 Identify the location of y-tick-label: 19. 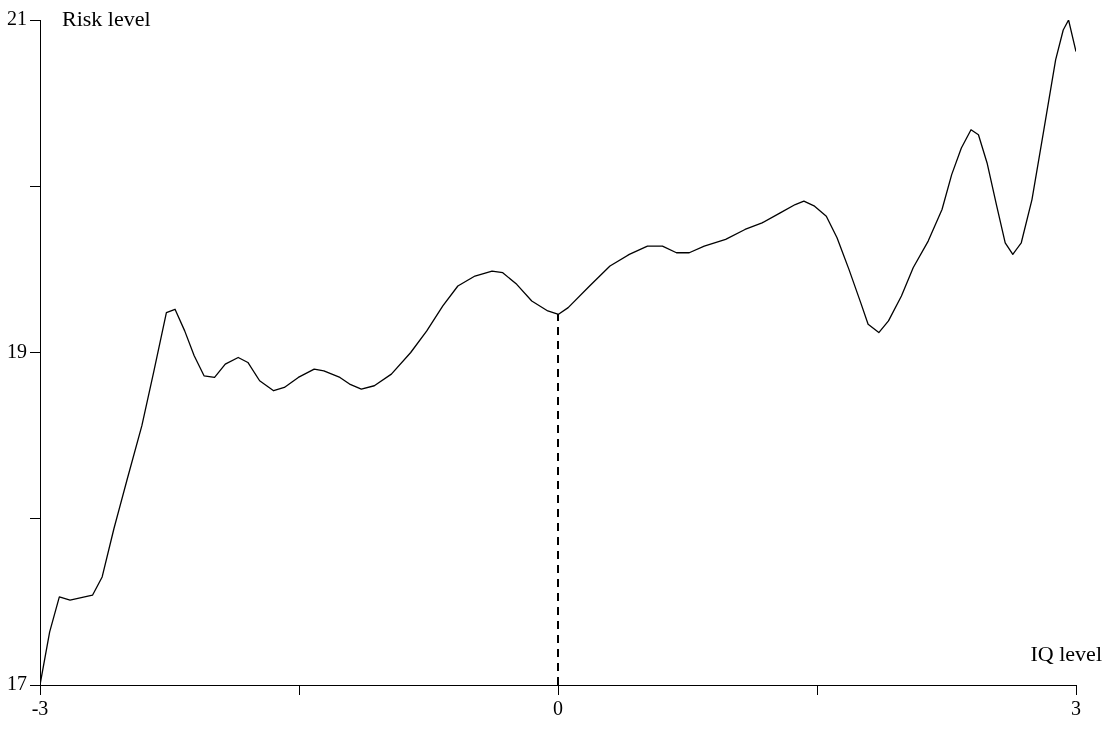
(17, 350).